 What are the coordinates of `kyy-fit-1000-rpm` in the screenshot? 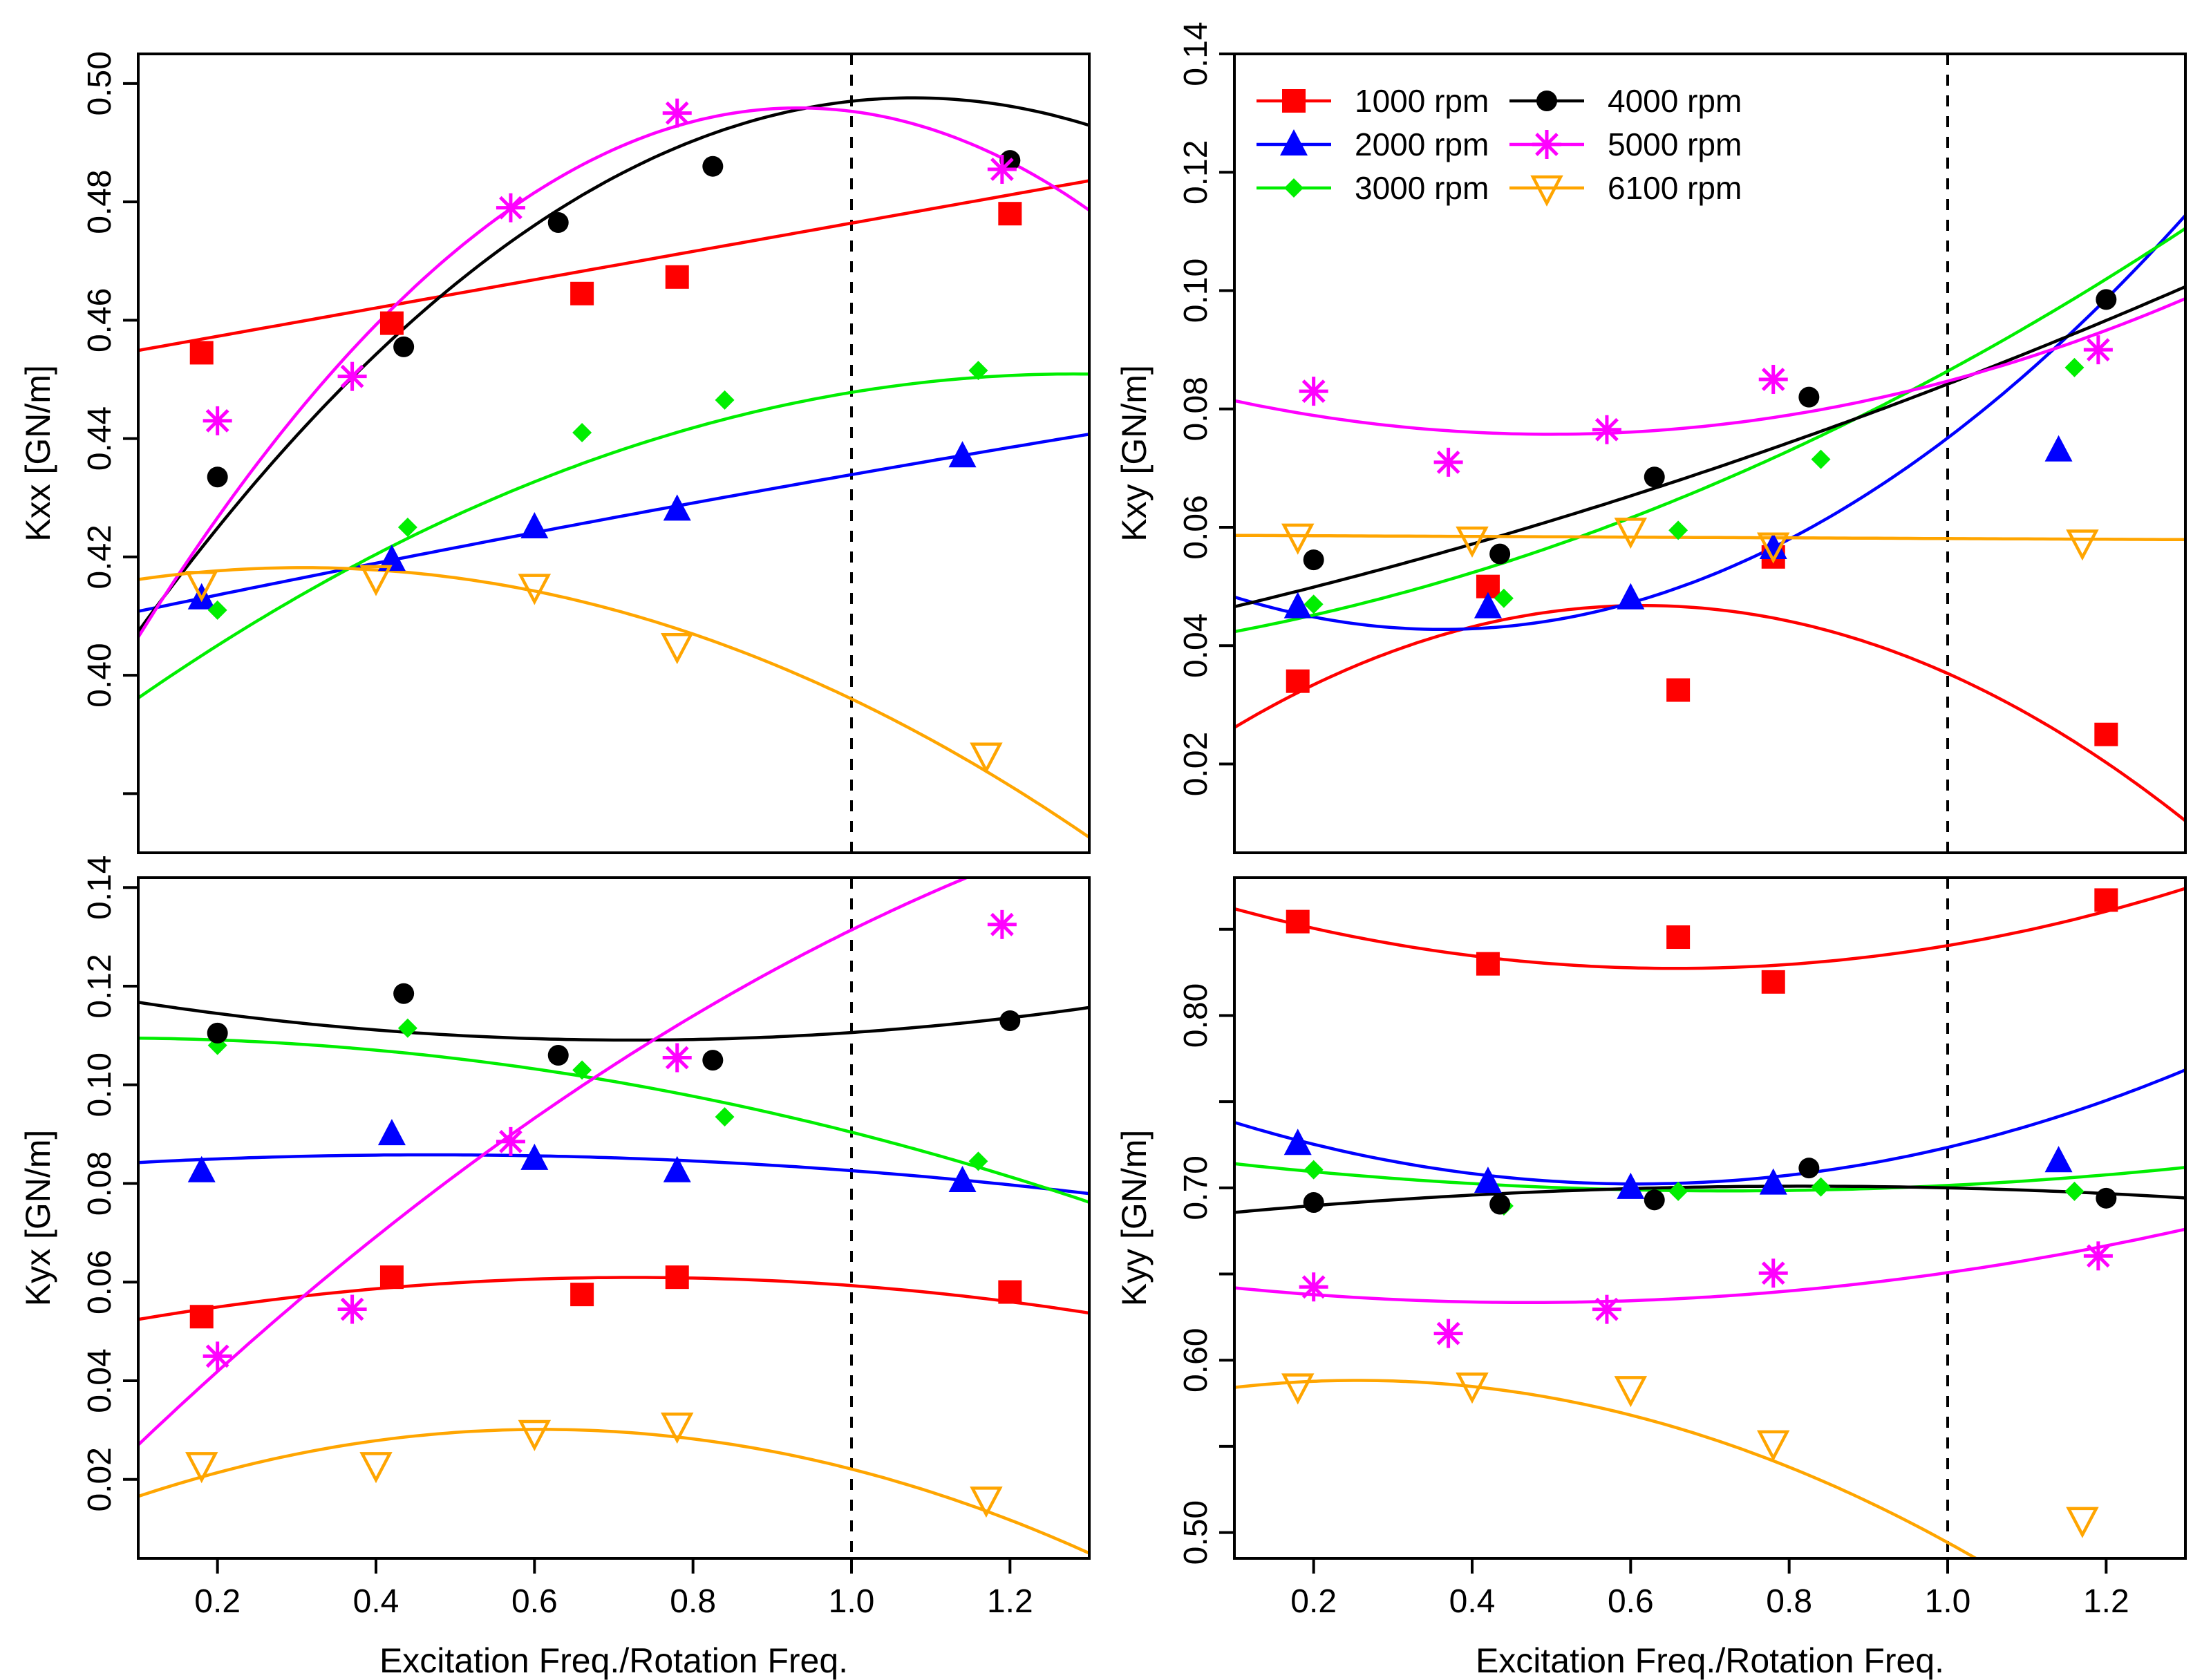 It's located at (1709, 929).